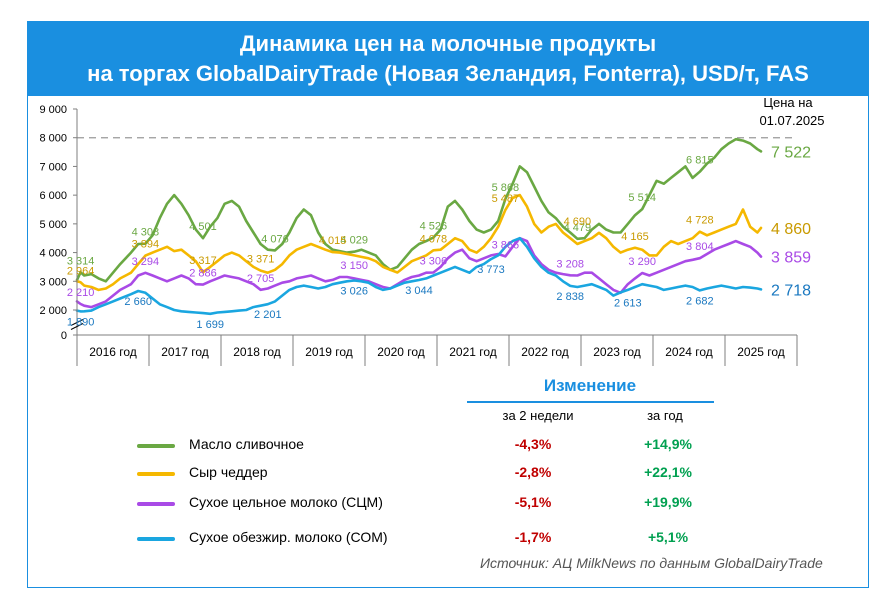  I want to click on point-label: 3 371, so click(261, 260).